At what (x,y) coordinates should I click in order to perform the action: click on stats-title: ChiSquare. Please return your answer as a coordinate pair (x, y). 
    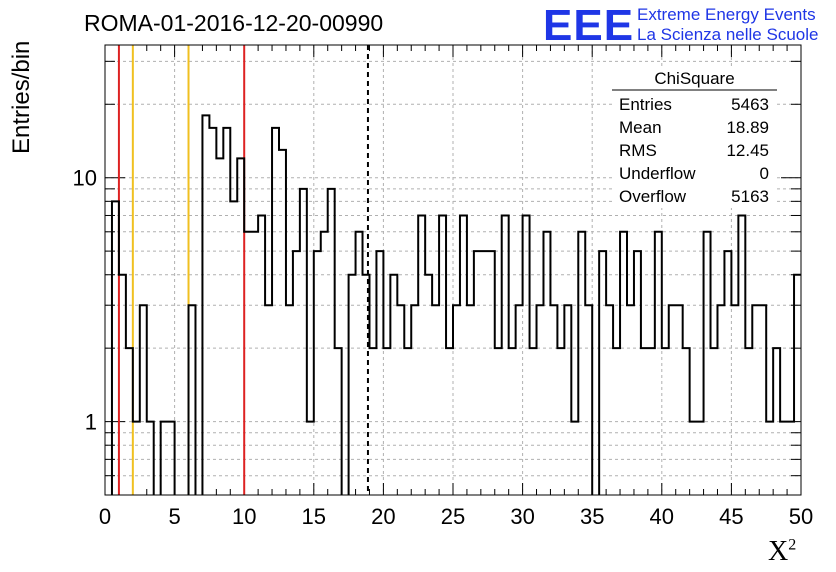
    Looking at the image, I should click on (694, 78).